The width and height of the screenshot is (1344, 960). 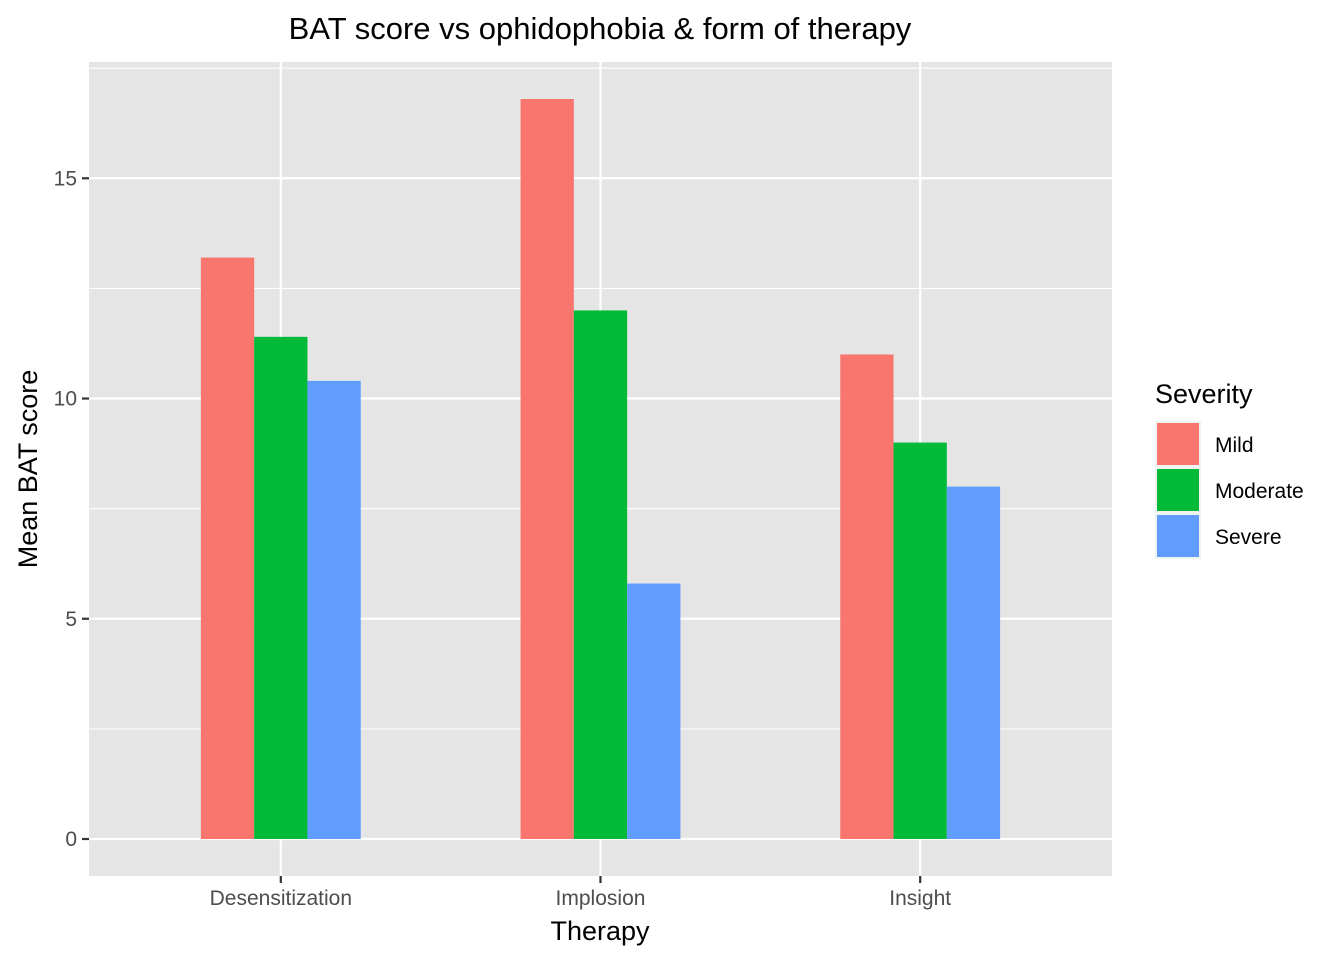 What do you see at coordinates (653, 711) in the screenshot?
I see `bar-severe-implosion` at bounding box center [653, 711].